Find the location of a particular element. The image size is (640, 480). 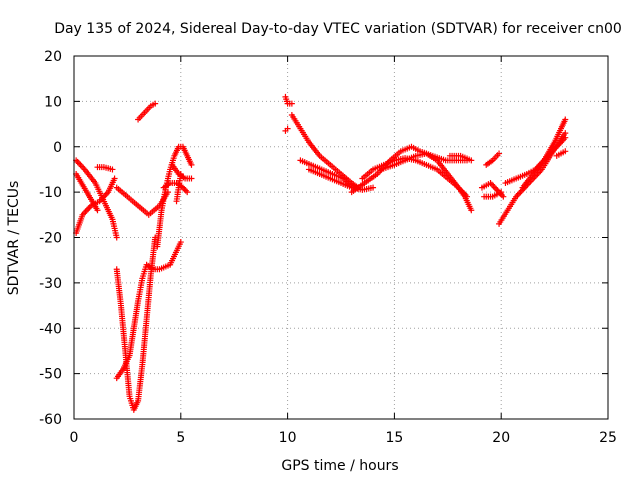

x-axis-label: GPS time / hours is located at coordinates (339, 466).